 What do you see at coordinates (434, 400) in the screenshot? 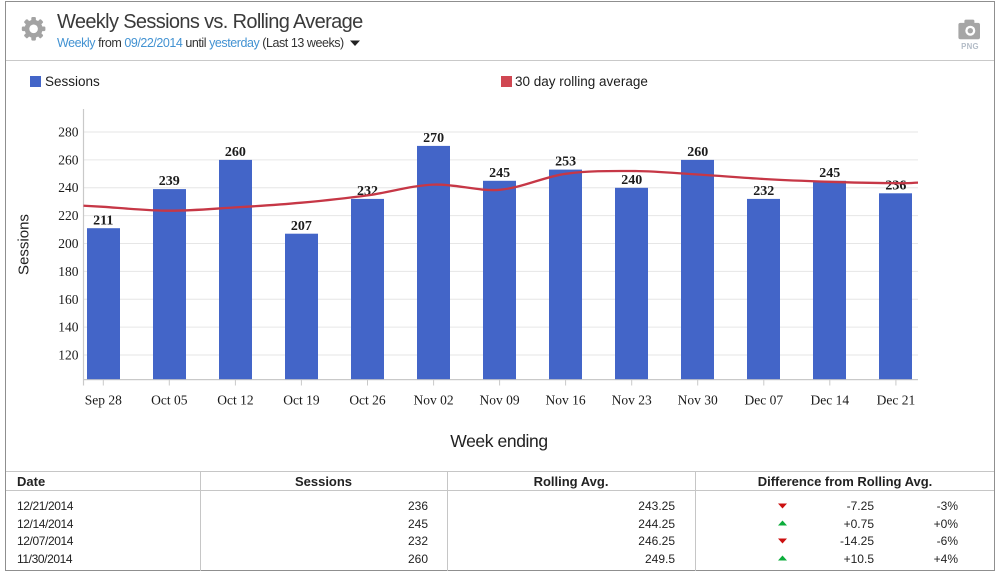
I see `svg-text: Nov 02` at bounding box center [434, 400].